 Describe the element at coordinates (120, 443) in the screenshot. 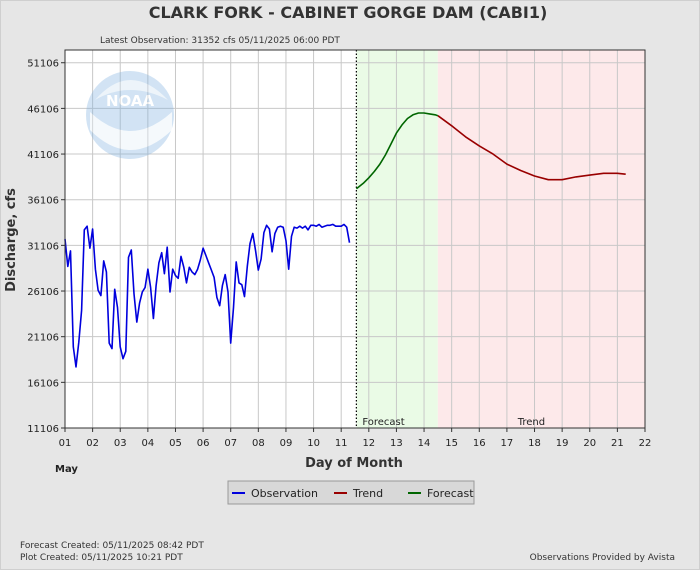

I see `x-tick-label: 03` at that location.